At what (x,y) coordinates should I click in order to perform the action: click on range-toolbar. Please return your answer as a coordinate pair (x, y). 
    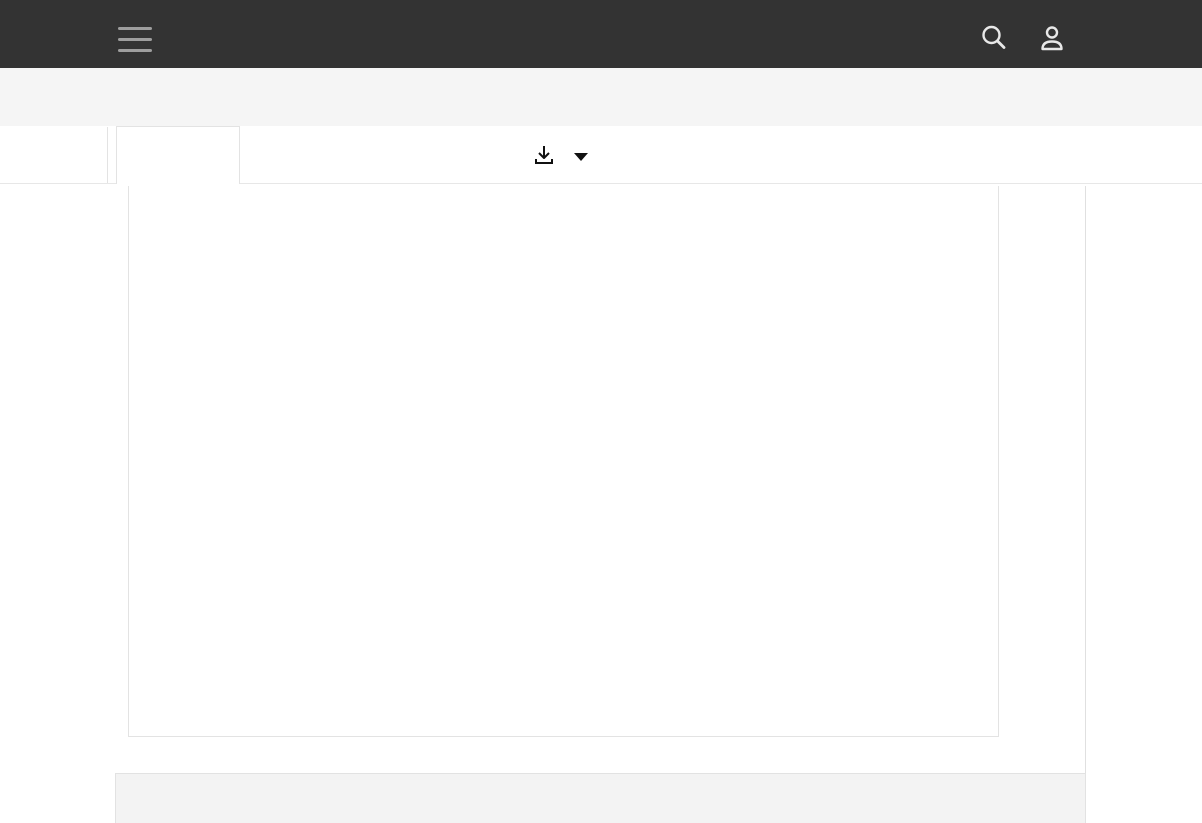
    Looking at the image, I should click on (600, 798).